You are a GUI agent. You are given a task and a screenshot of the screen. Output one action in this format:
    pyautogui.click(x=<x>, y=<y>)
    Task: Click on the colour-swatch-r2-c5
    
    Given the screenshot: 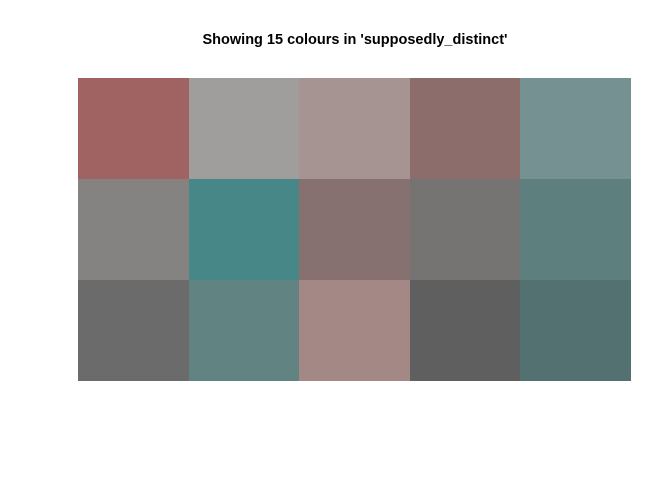 What is the action you would take?
    pyautogui.click(x=575, y=229)
    